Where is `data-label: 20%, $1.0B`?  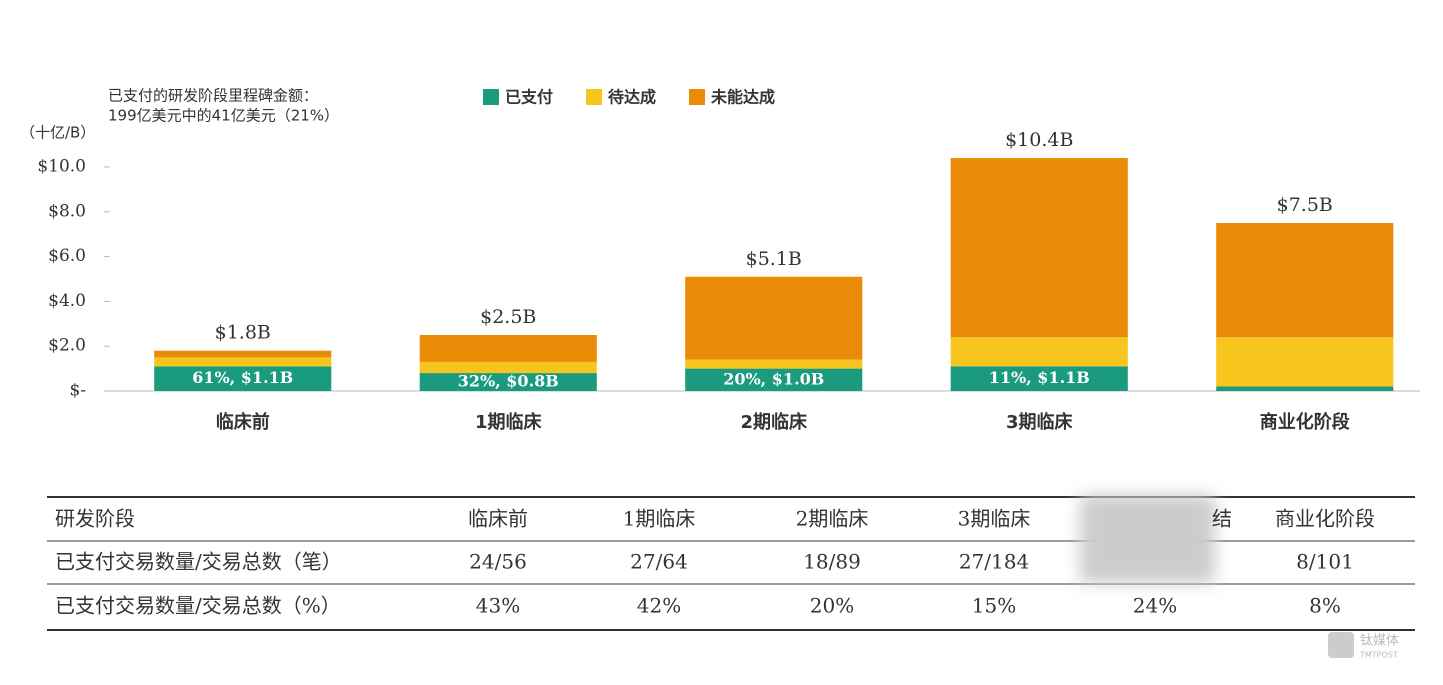
data-label: 20%, $1.0B is located at coordinates (773, 378).